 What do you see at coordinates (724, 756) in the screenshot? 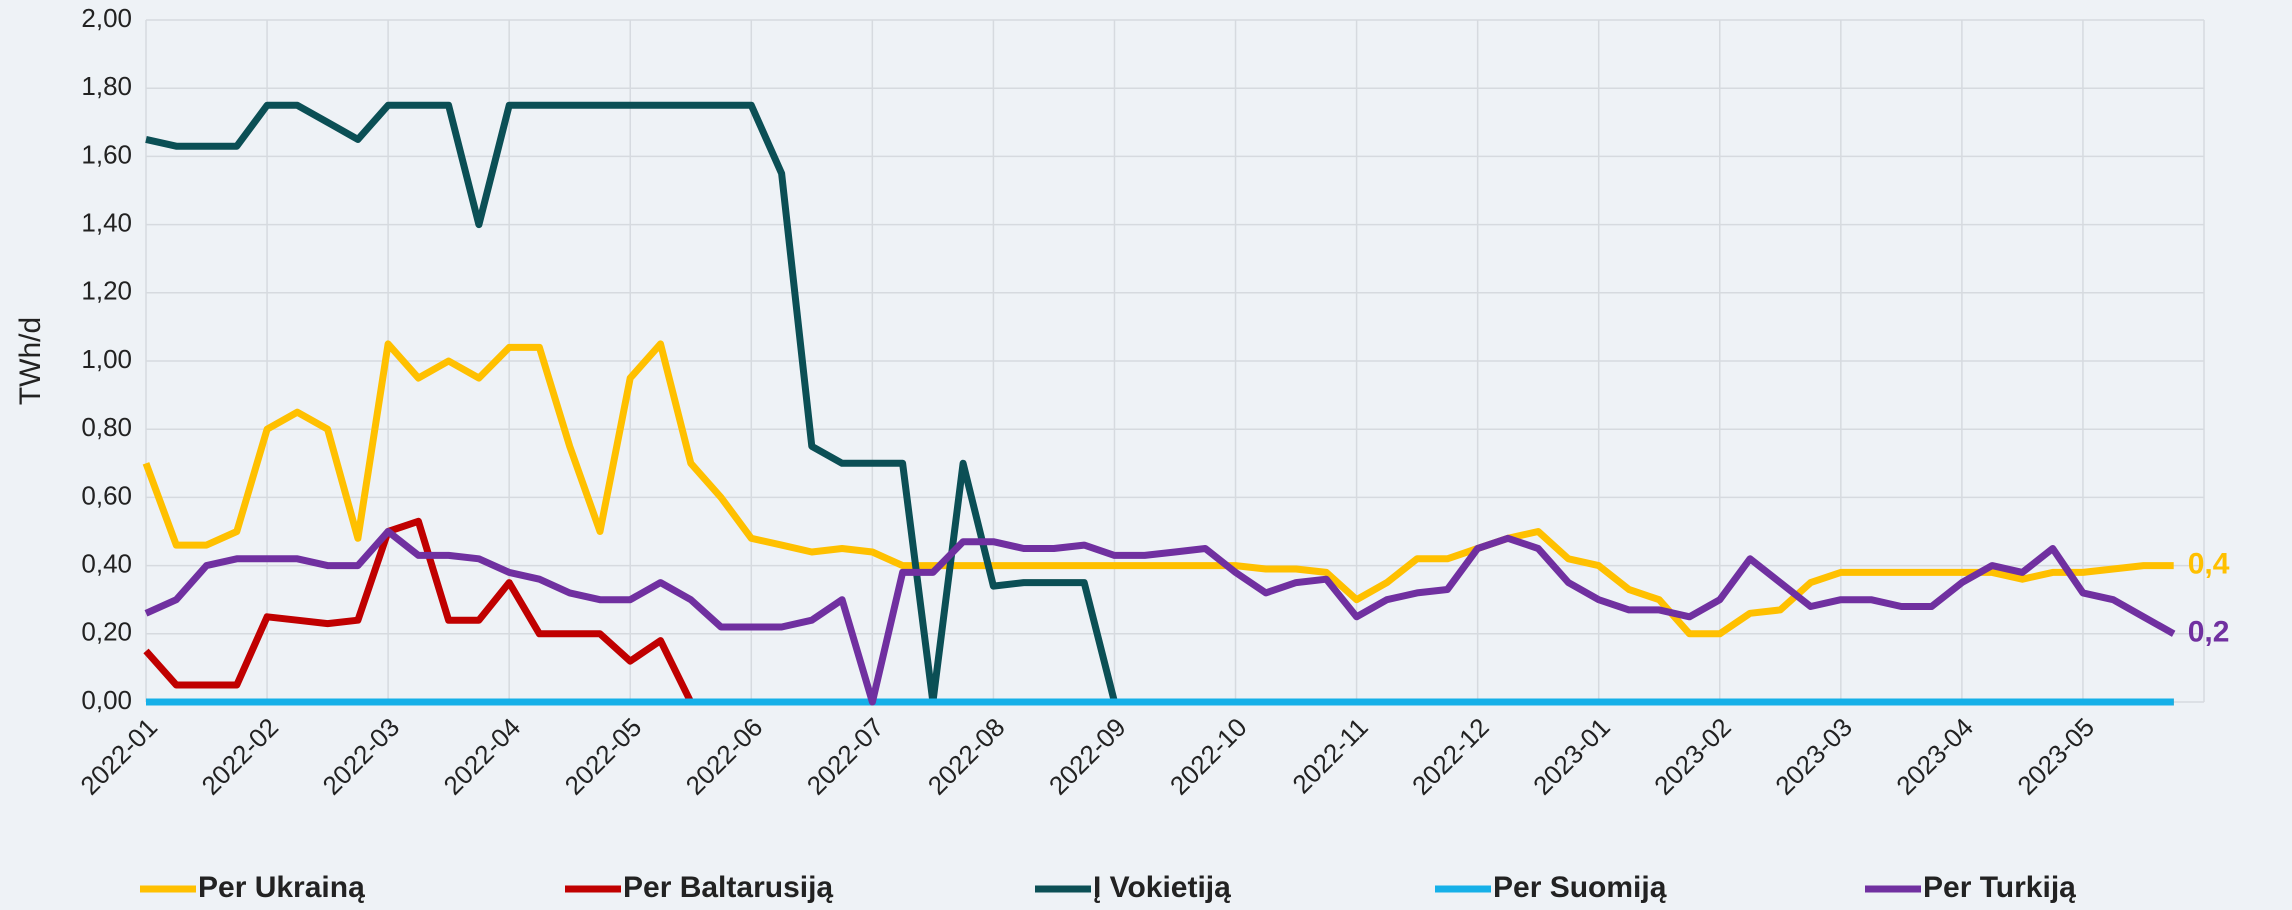
I see `x-tick-label: 2022-06` at bounding box center [724, 756].